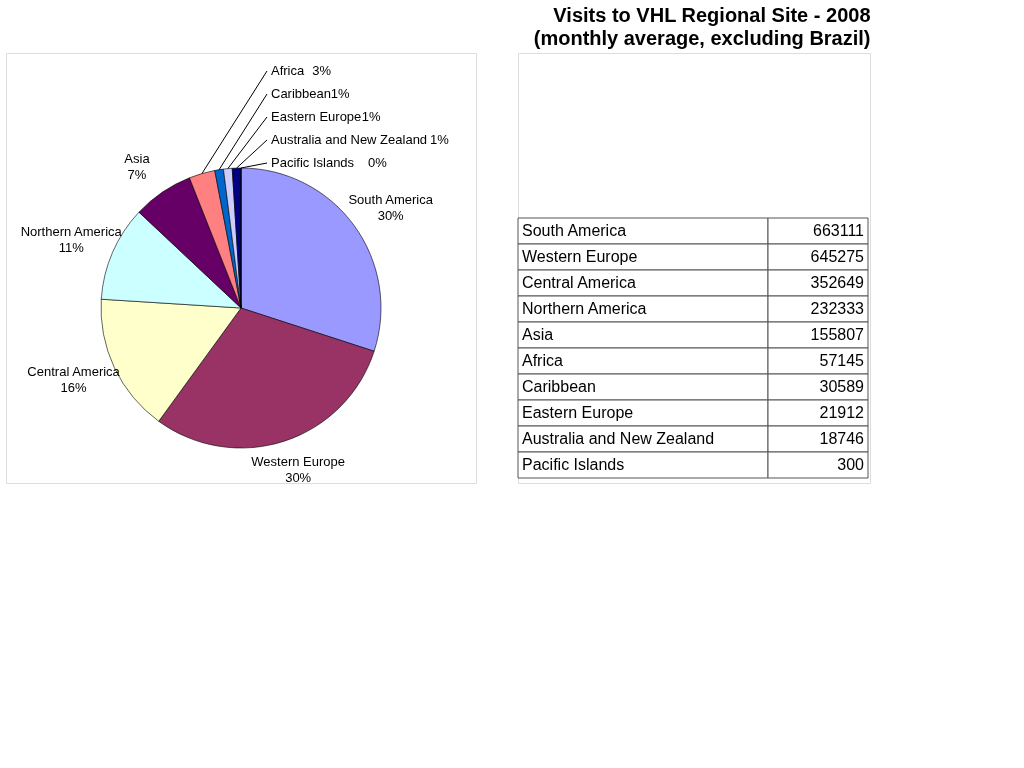 This screenshot has height=768, width=1024. I want to click on slice-label: Africa, so click(288, 70).